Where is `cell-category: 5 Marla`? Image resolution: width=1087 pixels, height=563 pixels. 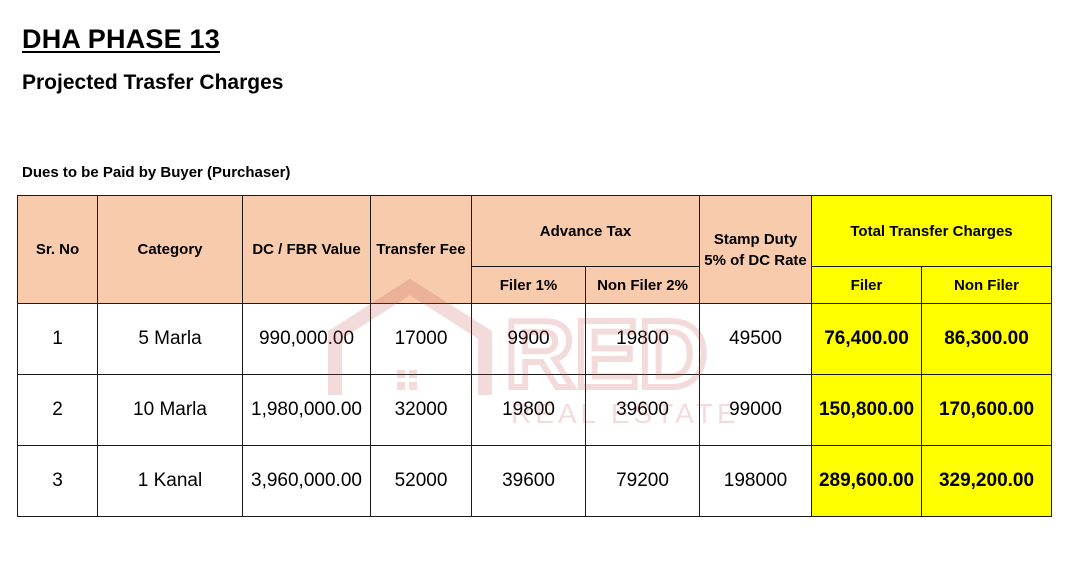
cell-category: 5 Marla is located at coordinates (170, 339).